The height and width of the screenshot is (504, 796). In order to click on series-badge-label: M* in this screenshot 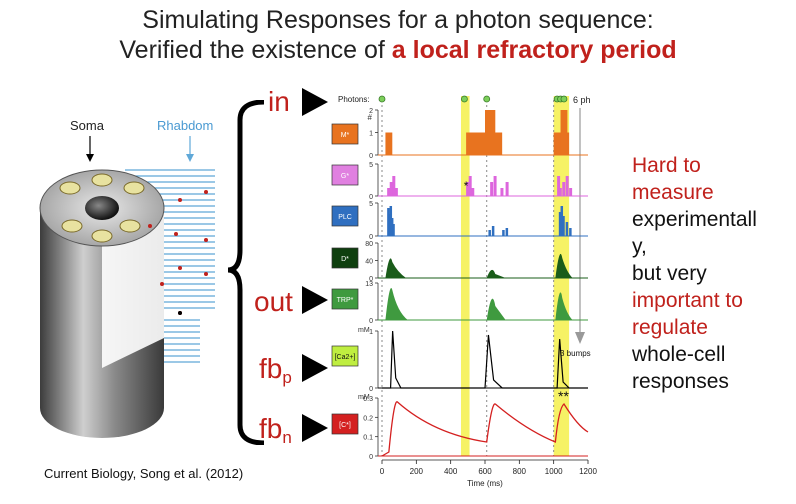, I will do `click(345, 135)`.